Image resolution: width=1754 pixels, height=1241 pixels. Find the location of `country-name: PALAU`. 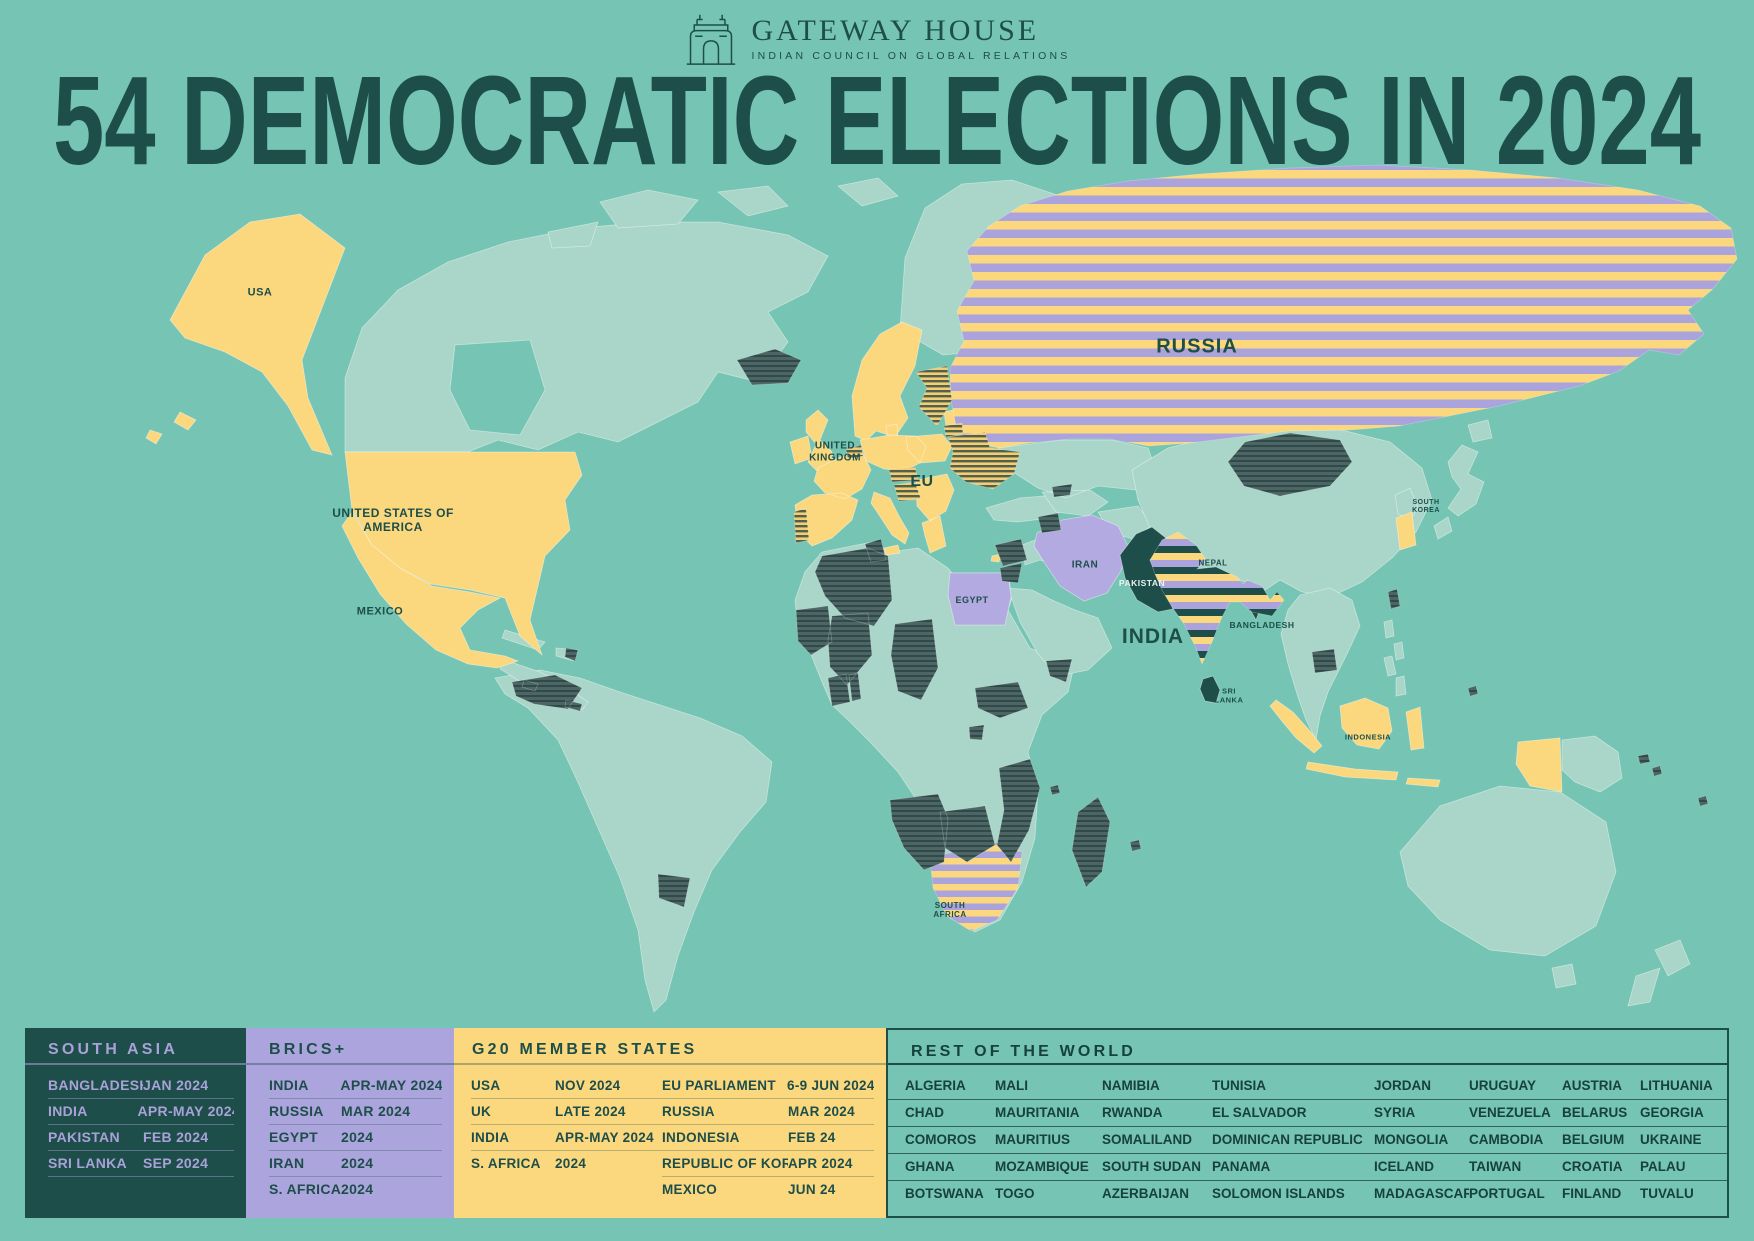

country-name: PALAU is located at coordinates (1663, 1166).